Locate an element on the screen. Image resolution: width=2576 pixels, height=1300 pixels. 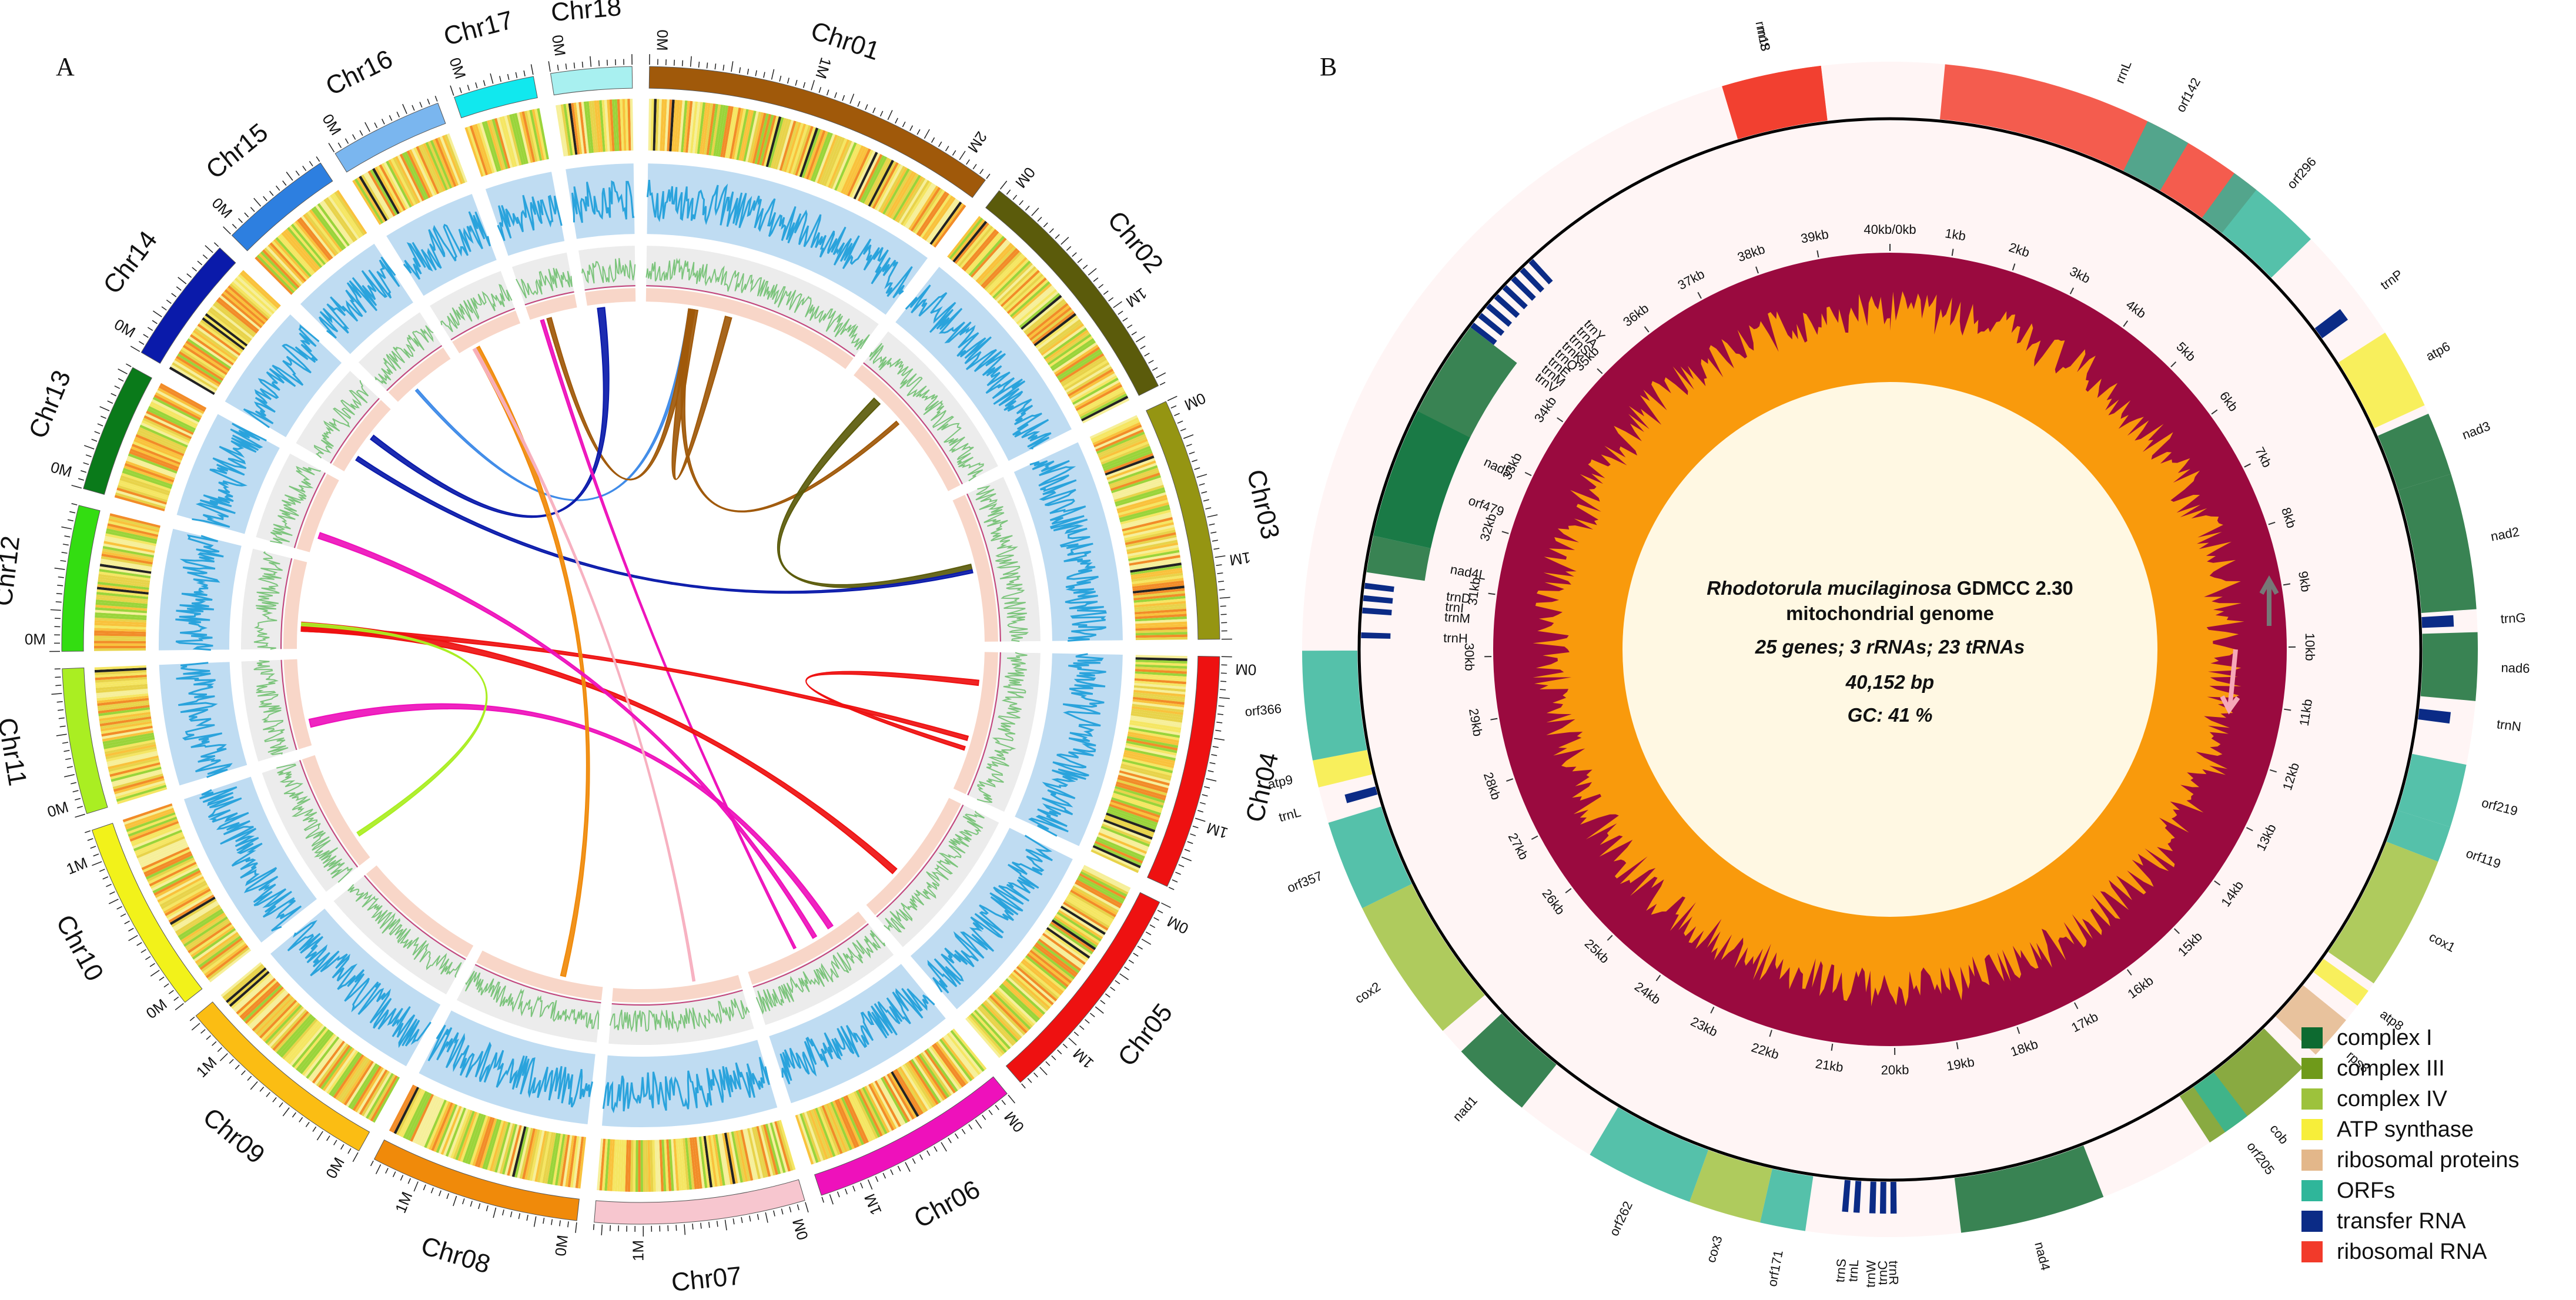
chromosome-start-label: 0M is located at coordinates (1014, 1122).